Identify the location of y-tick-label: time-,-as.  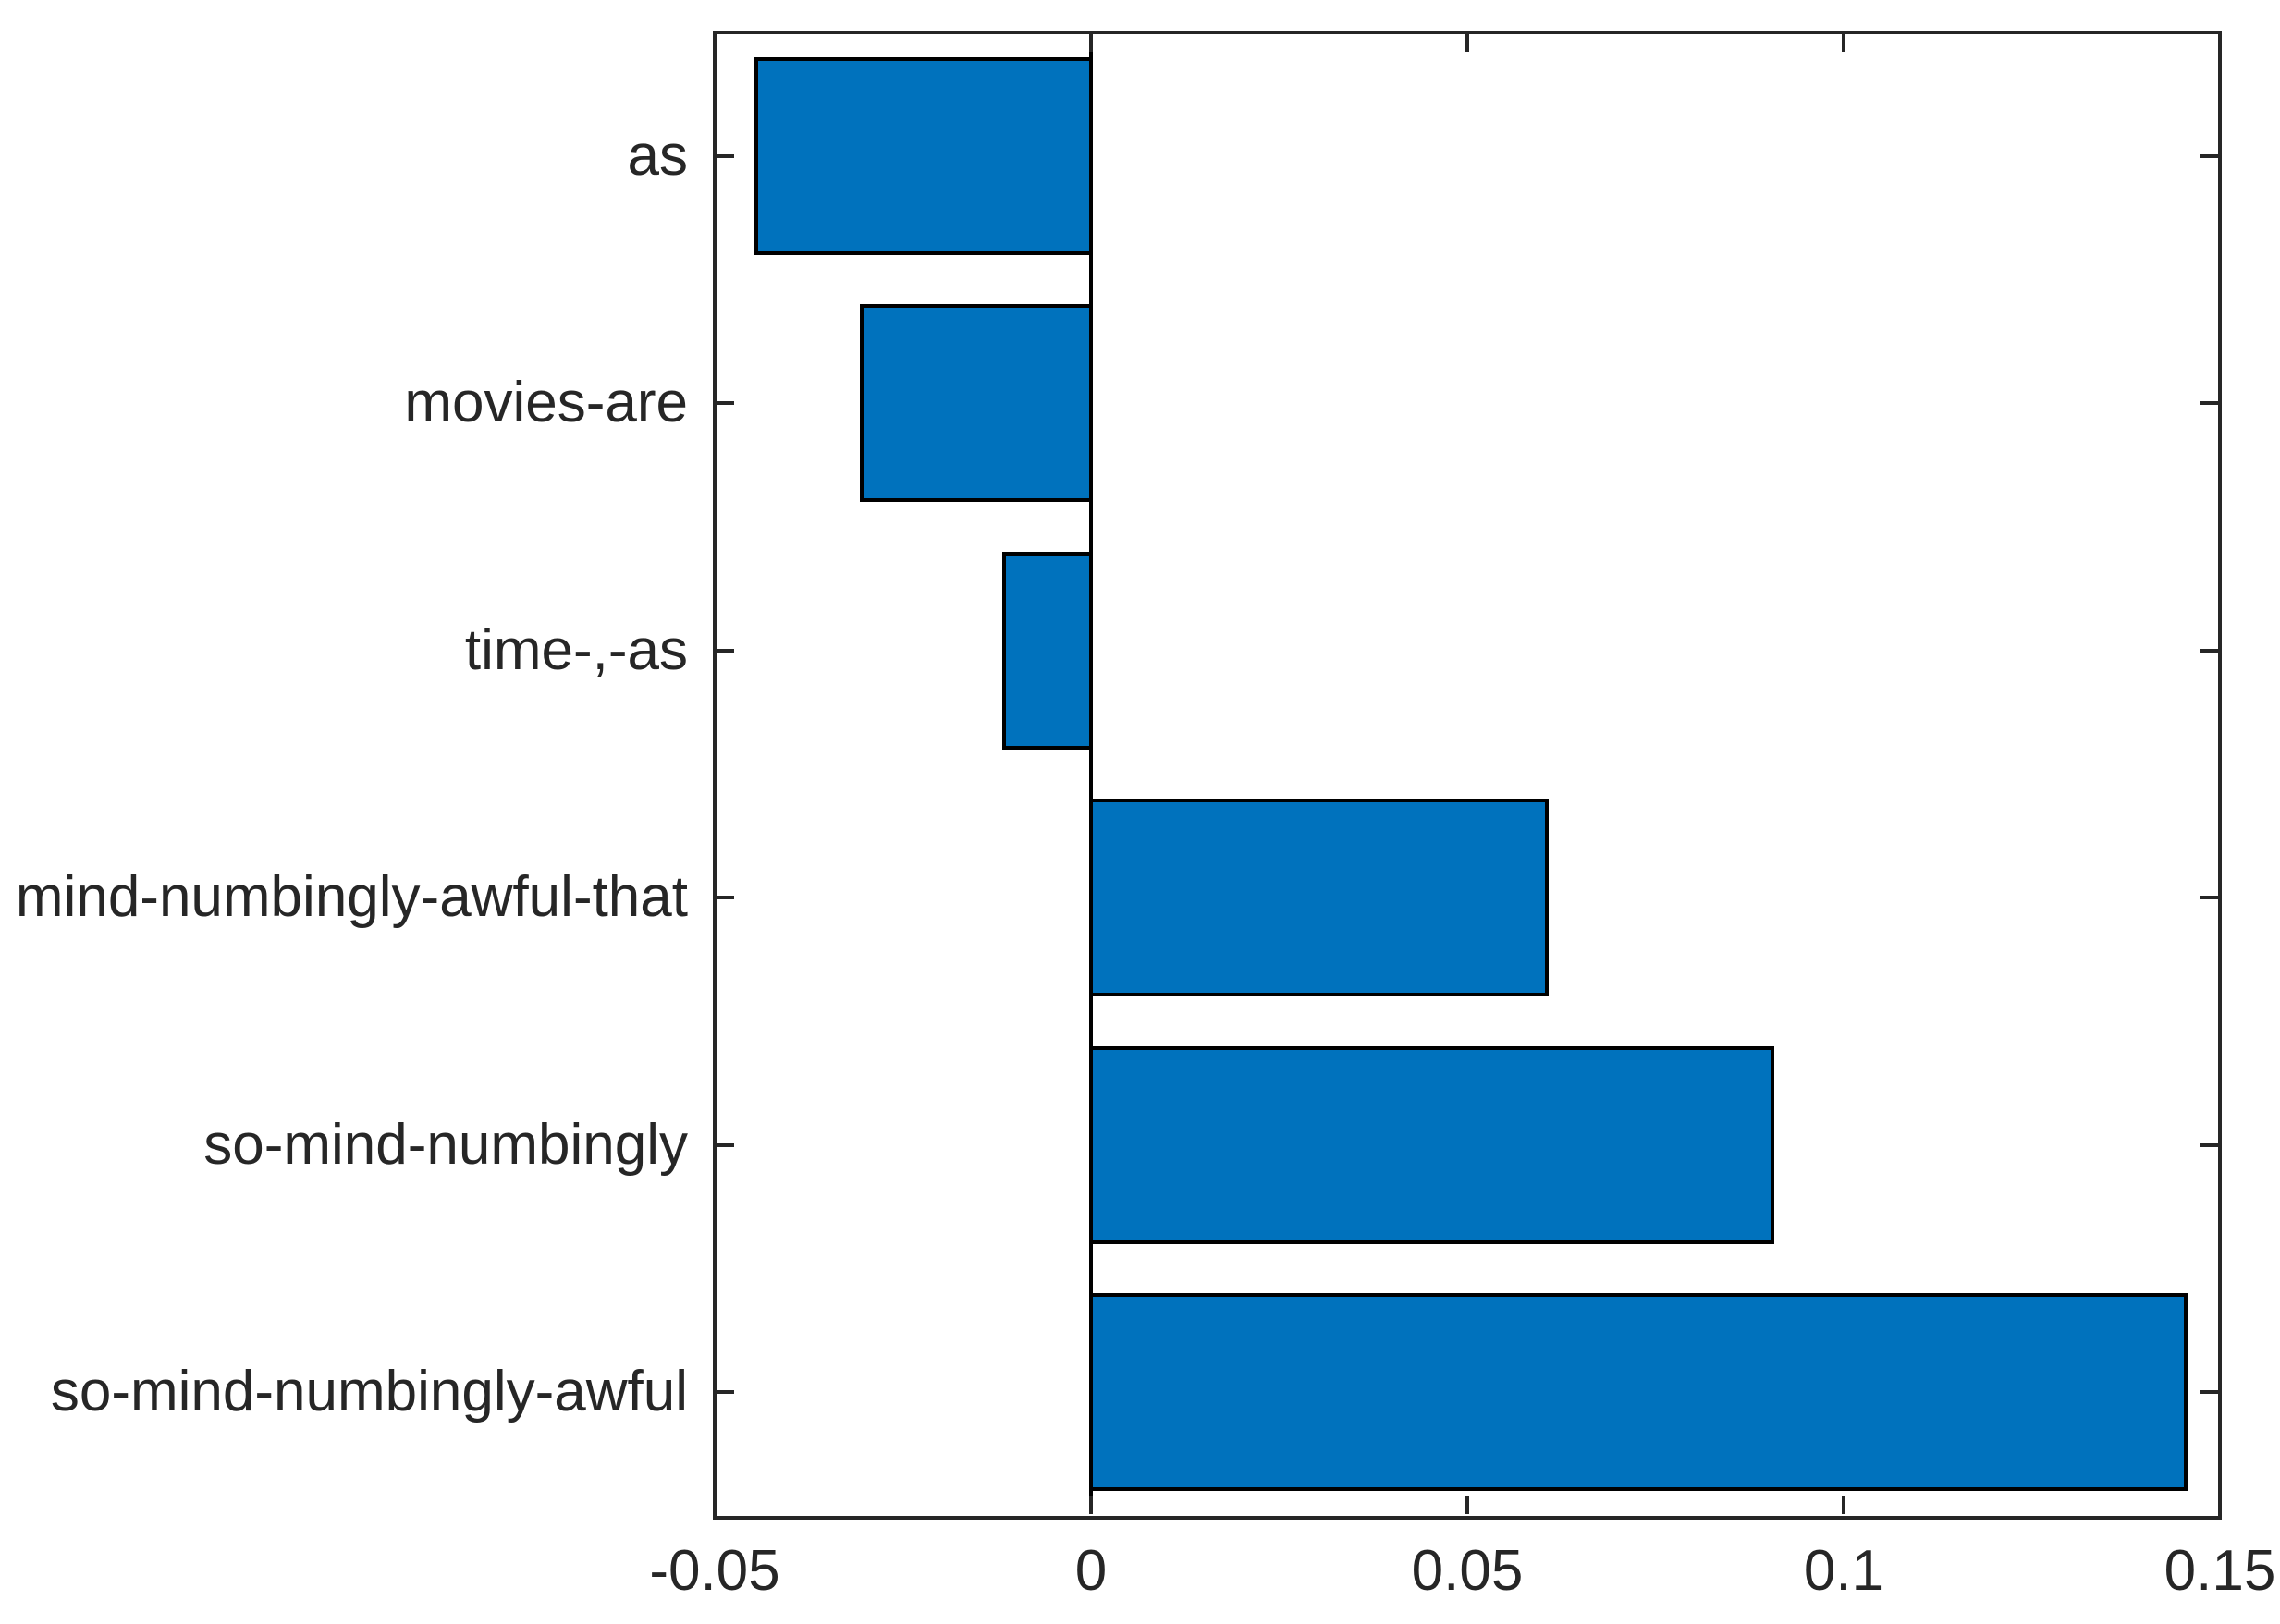
(576, 650).